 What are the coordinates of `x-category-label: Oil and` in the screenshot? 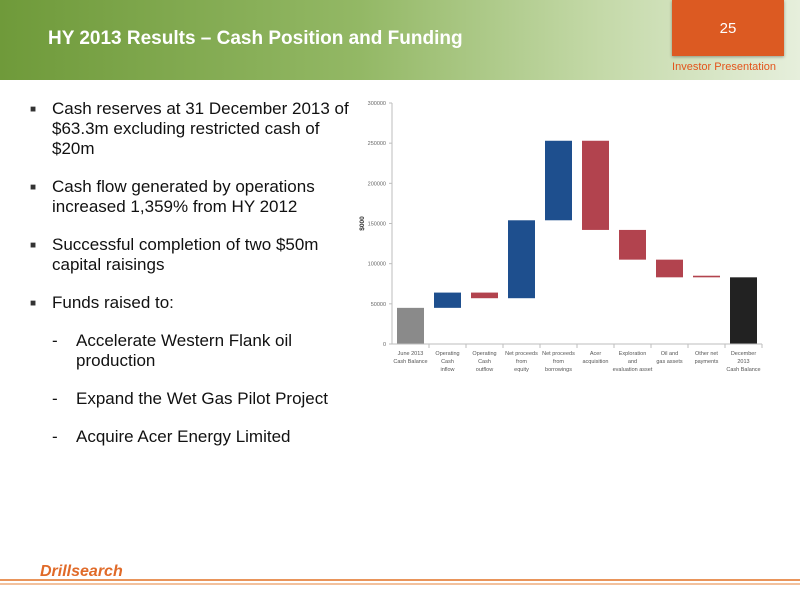 It's located at (669, 354).